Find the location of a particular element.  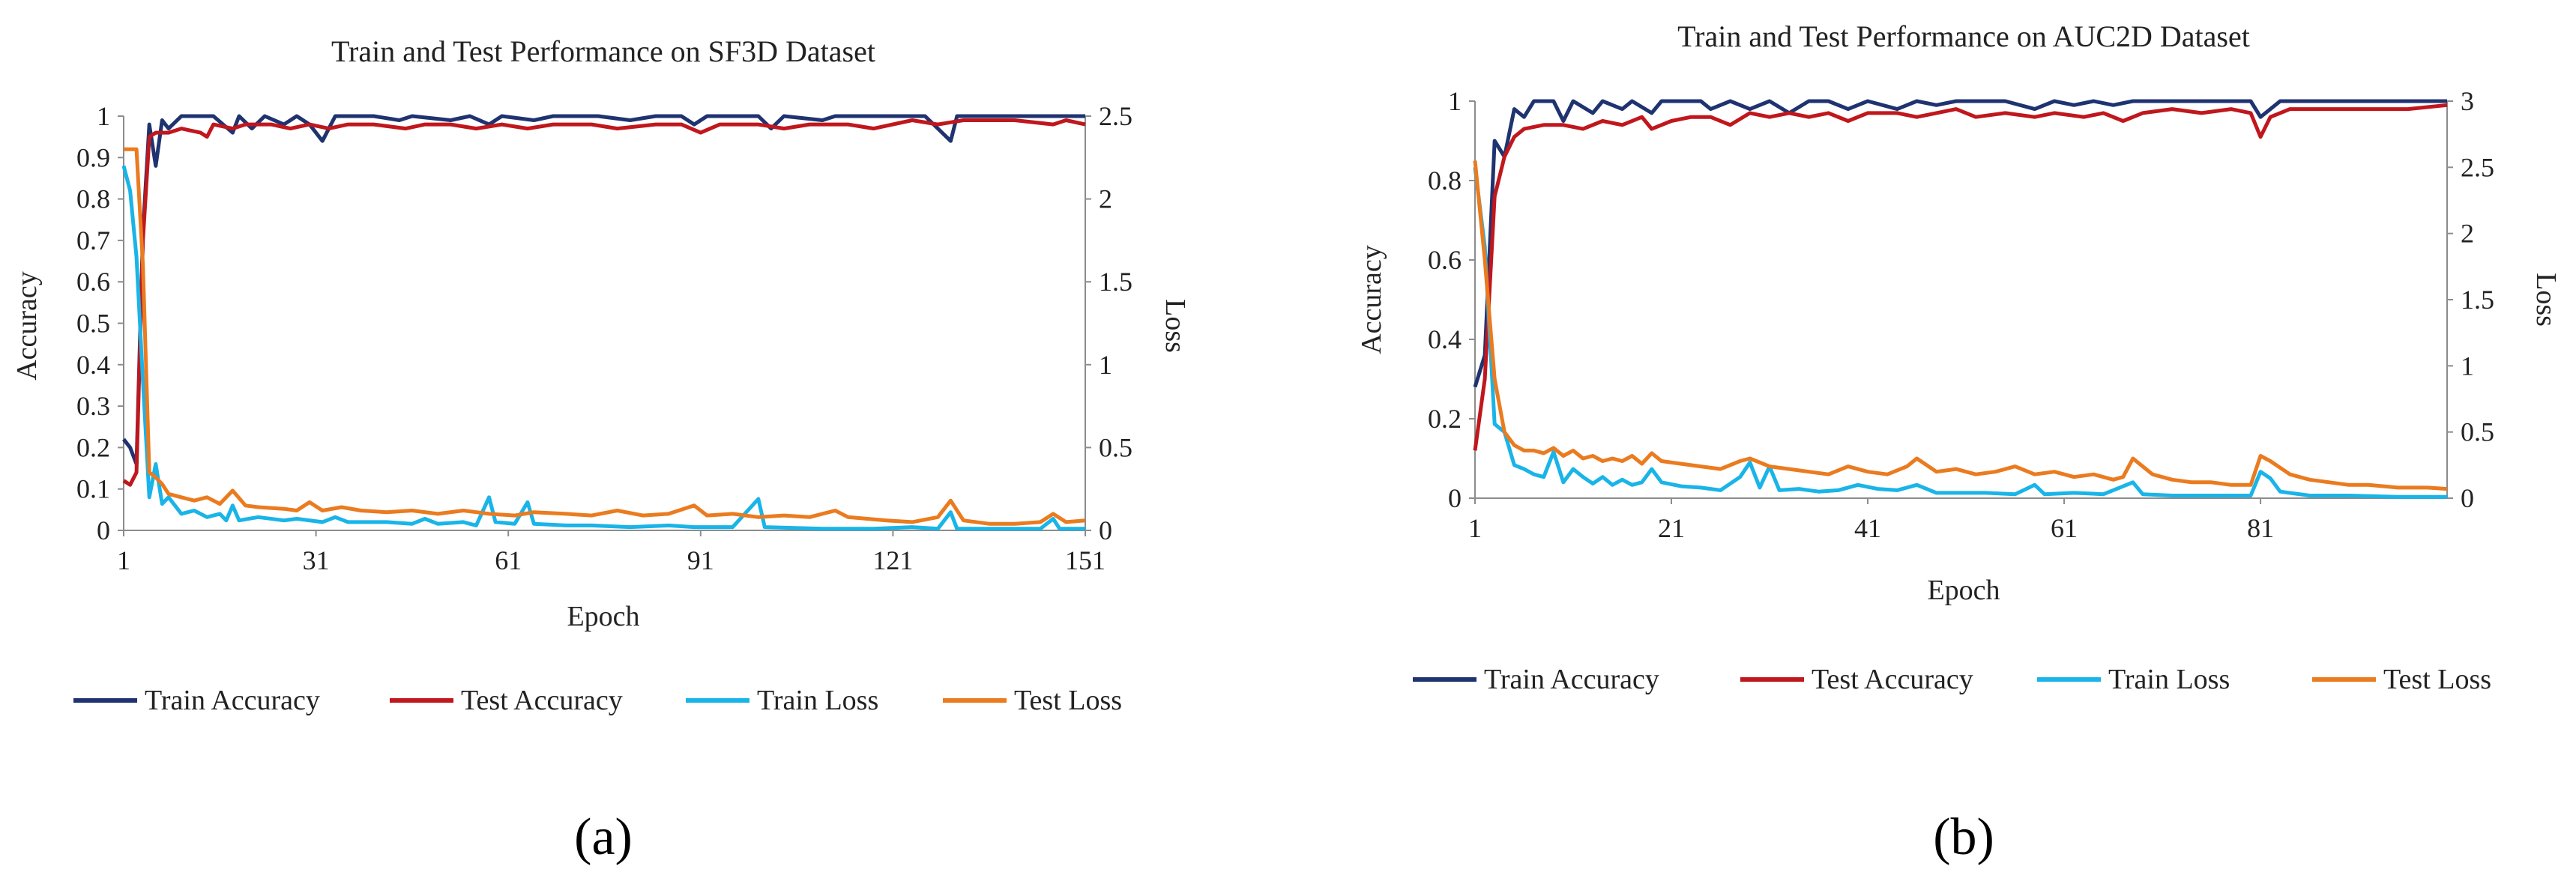

chart-a-ytick-label: 0 is located at coordinates (103, 530).